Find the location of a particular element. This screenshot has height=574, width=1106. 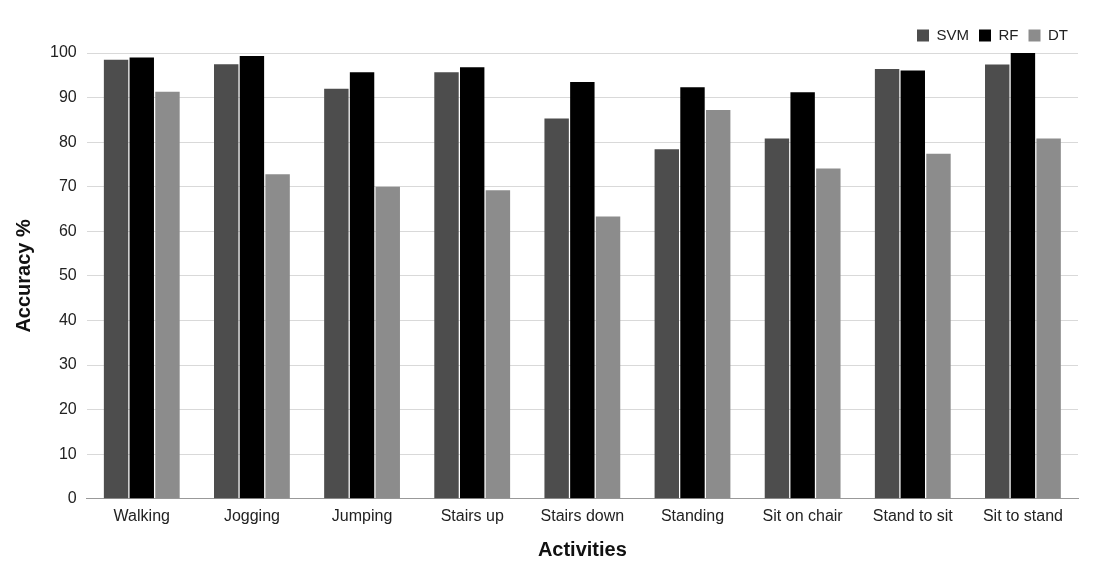

x-tick-label: Walking is located at coordinates (141, 515).